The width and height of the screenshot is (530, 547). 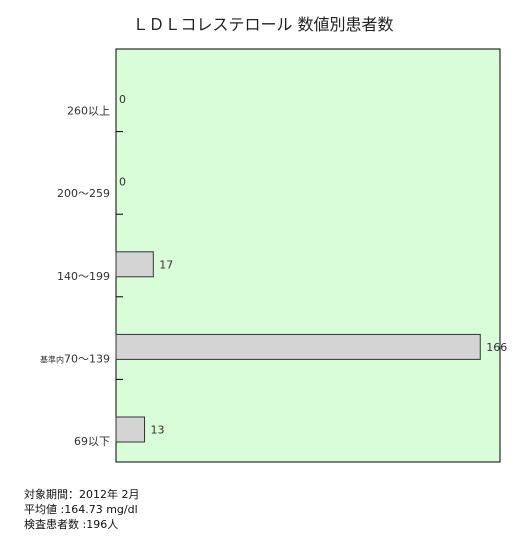 I want to click on period-note: 対象期間：2012年 2月, so click(x=82, y=494).